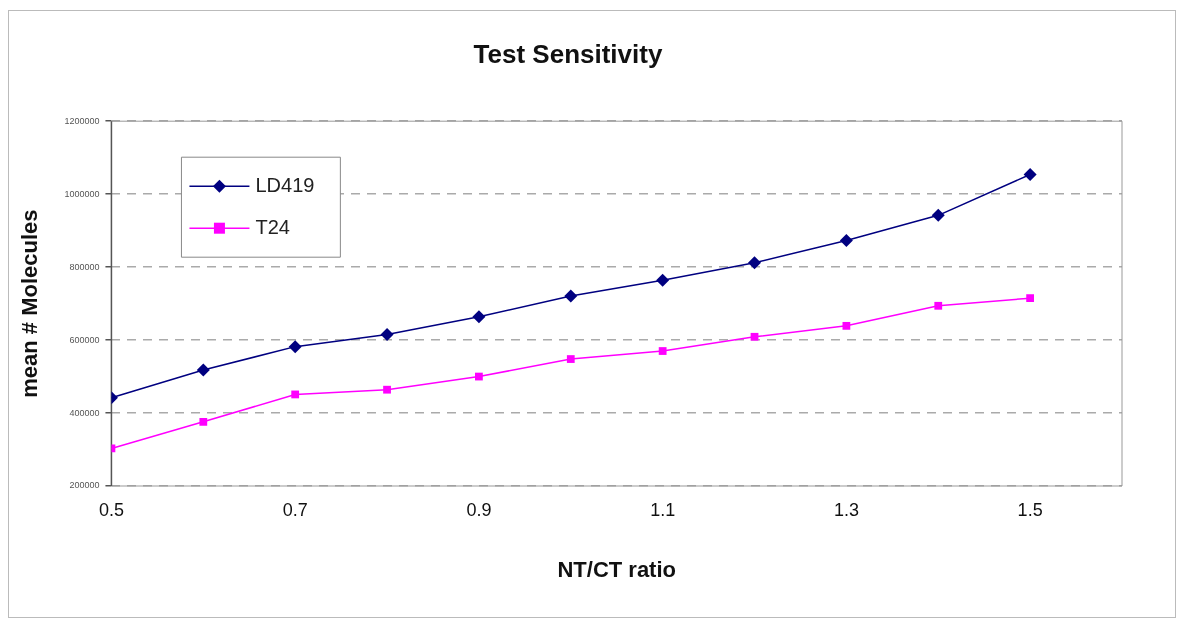 The image size is (1184, 628). Describe the element at coordinates (84, 485) in the screenshot. I see `y-tick-label: 200000` at that location.